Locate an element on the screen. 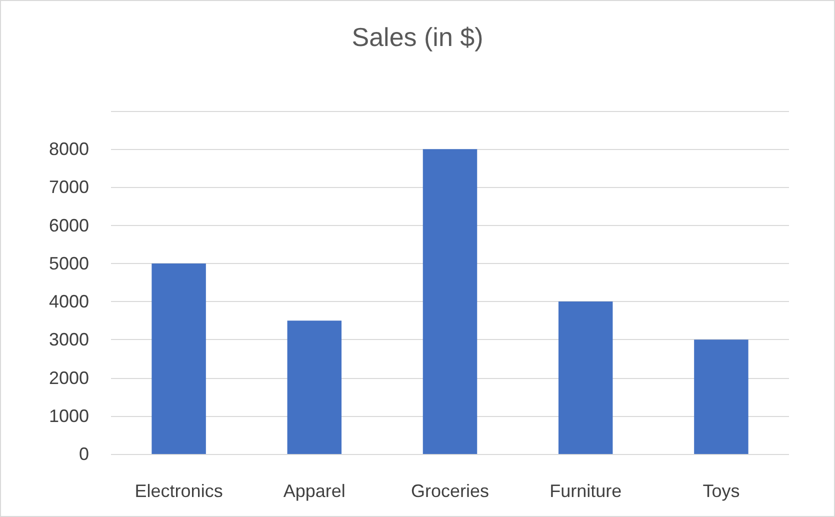  x-tick-label: Furniture is located at coordinates (586, 491).